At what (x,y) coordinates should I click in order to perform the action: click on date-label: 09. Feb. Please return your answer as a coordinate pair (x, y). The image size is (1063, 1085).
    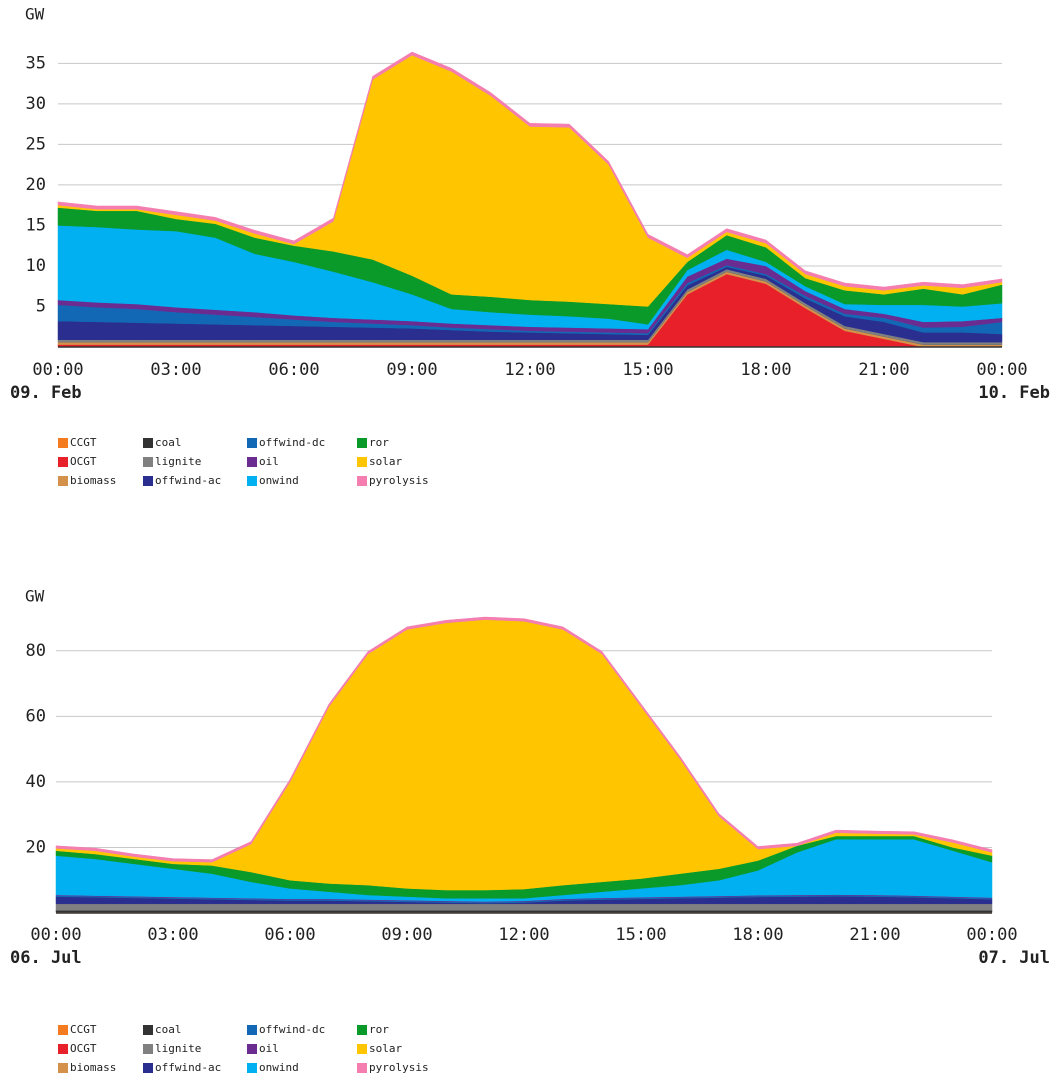
    Looking at the image, I should click on (46, 393).